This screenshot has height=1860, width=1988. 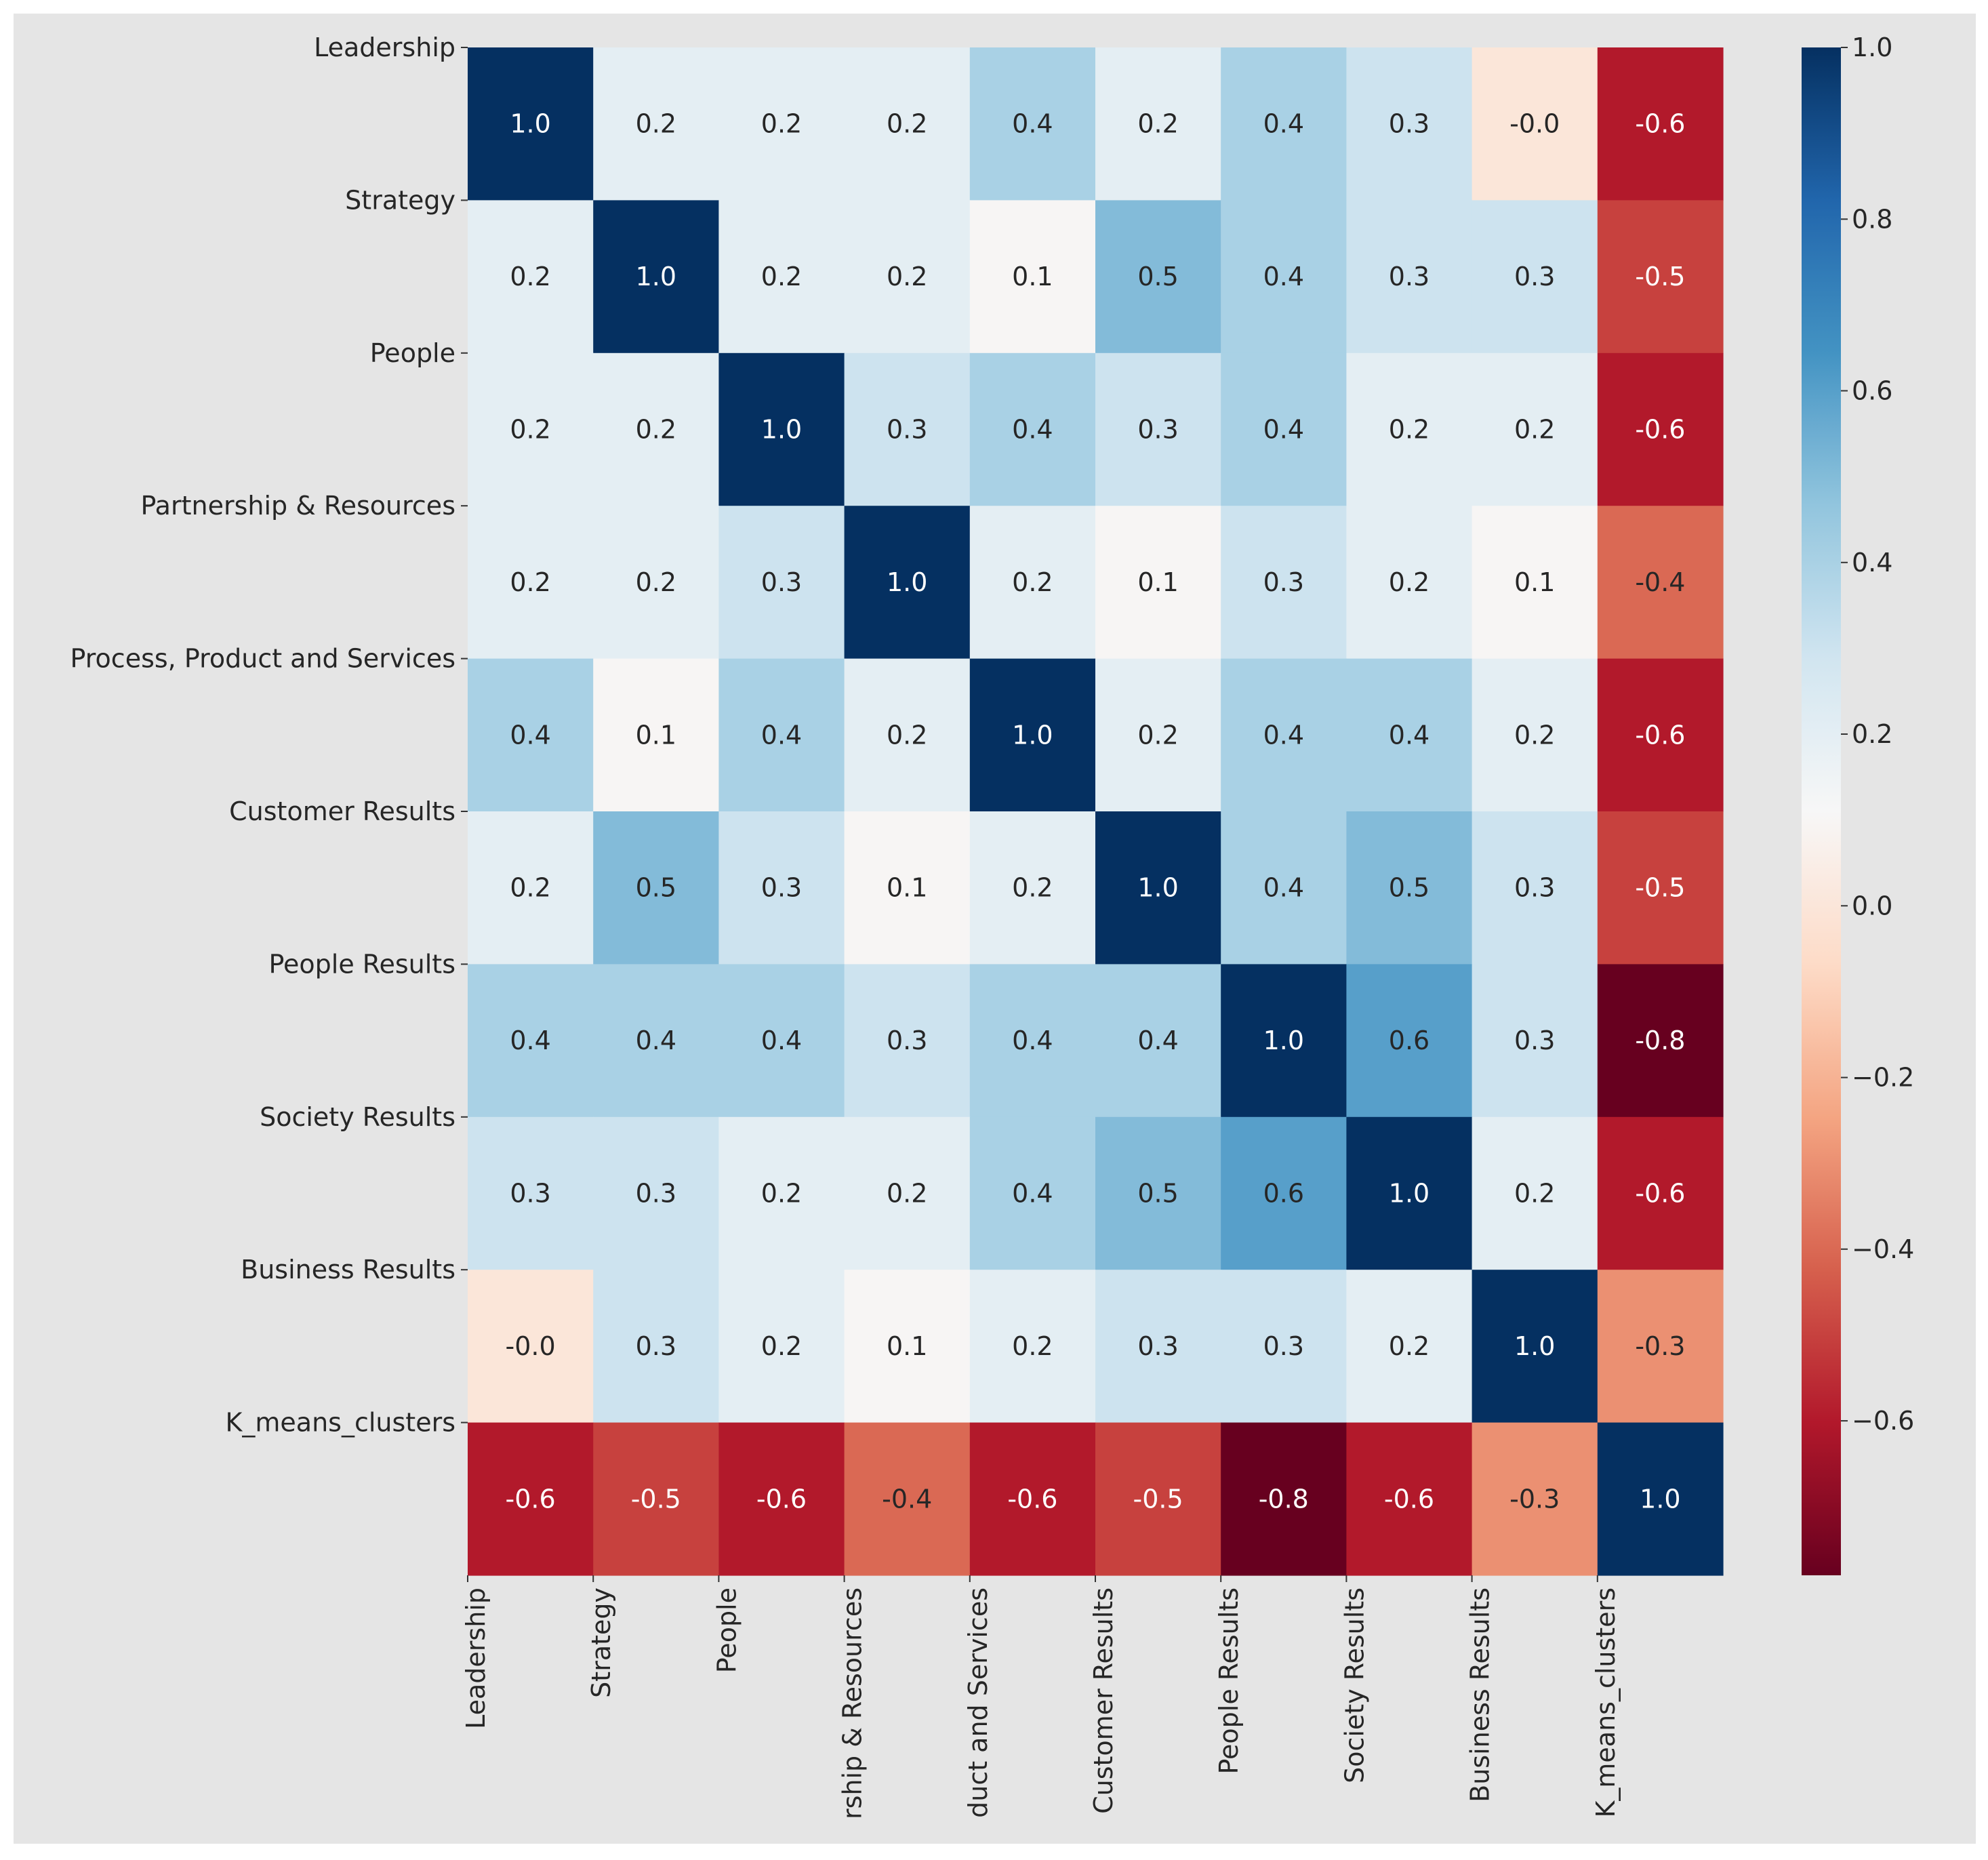 I want to click on y-tick-label: People, so click(x=412, y=353).